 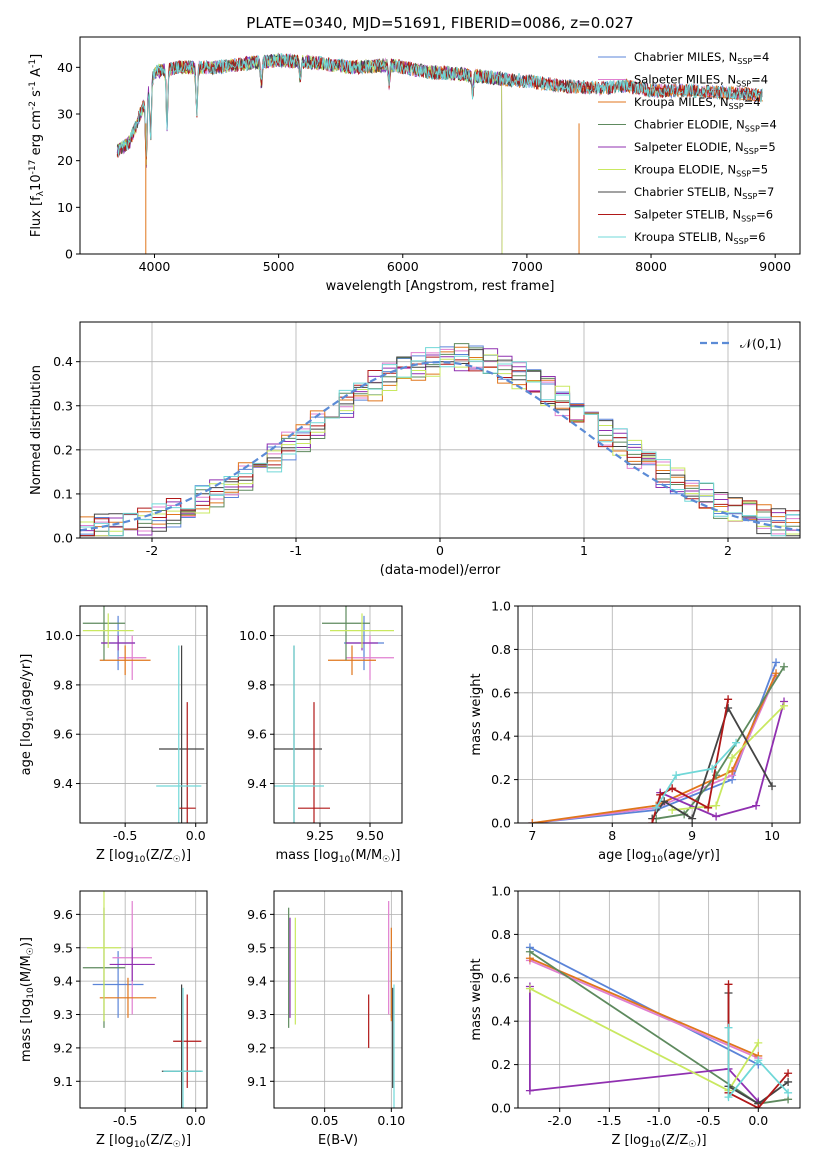 What do you see at coordinates (65, 160) in the screenshot?
I see `y-tick-label: 20` at bounding box center [65, 160].